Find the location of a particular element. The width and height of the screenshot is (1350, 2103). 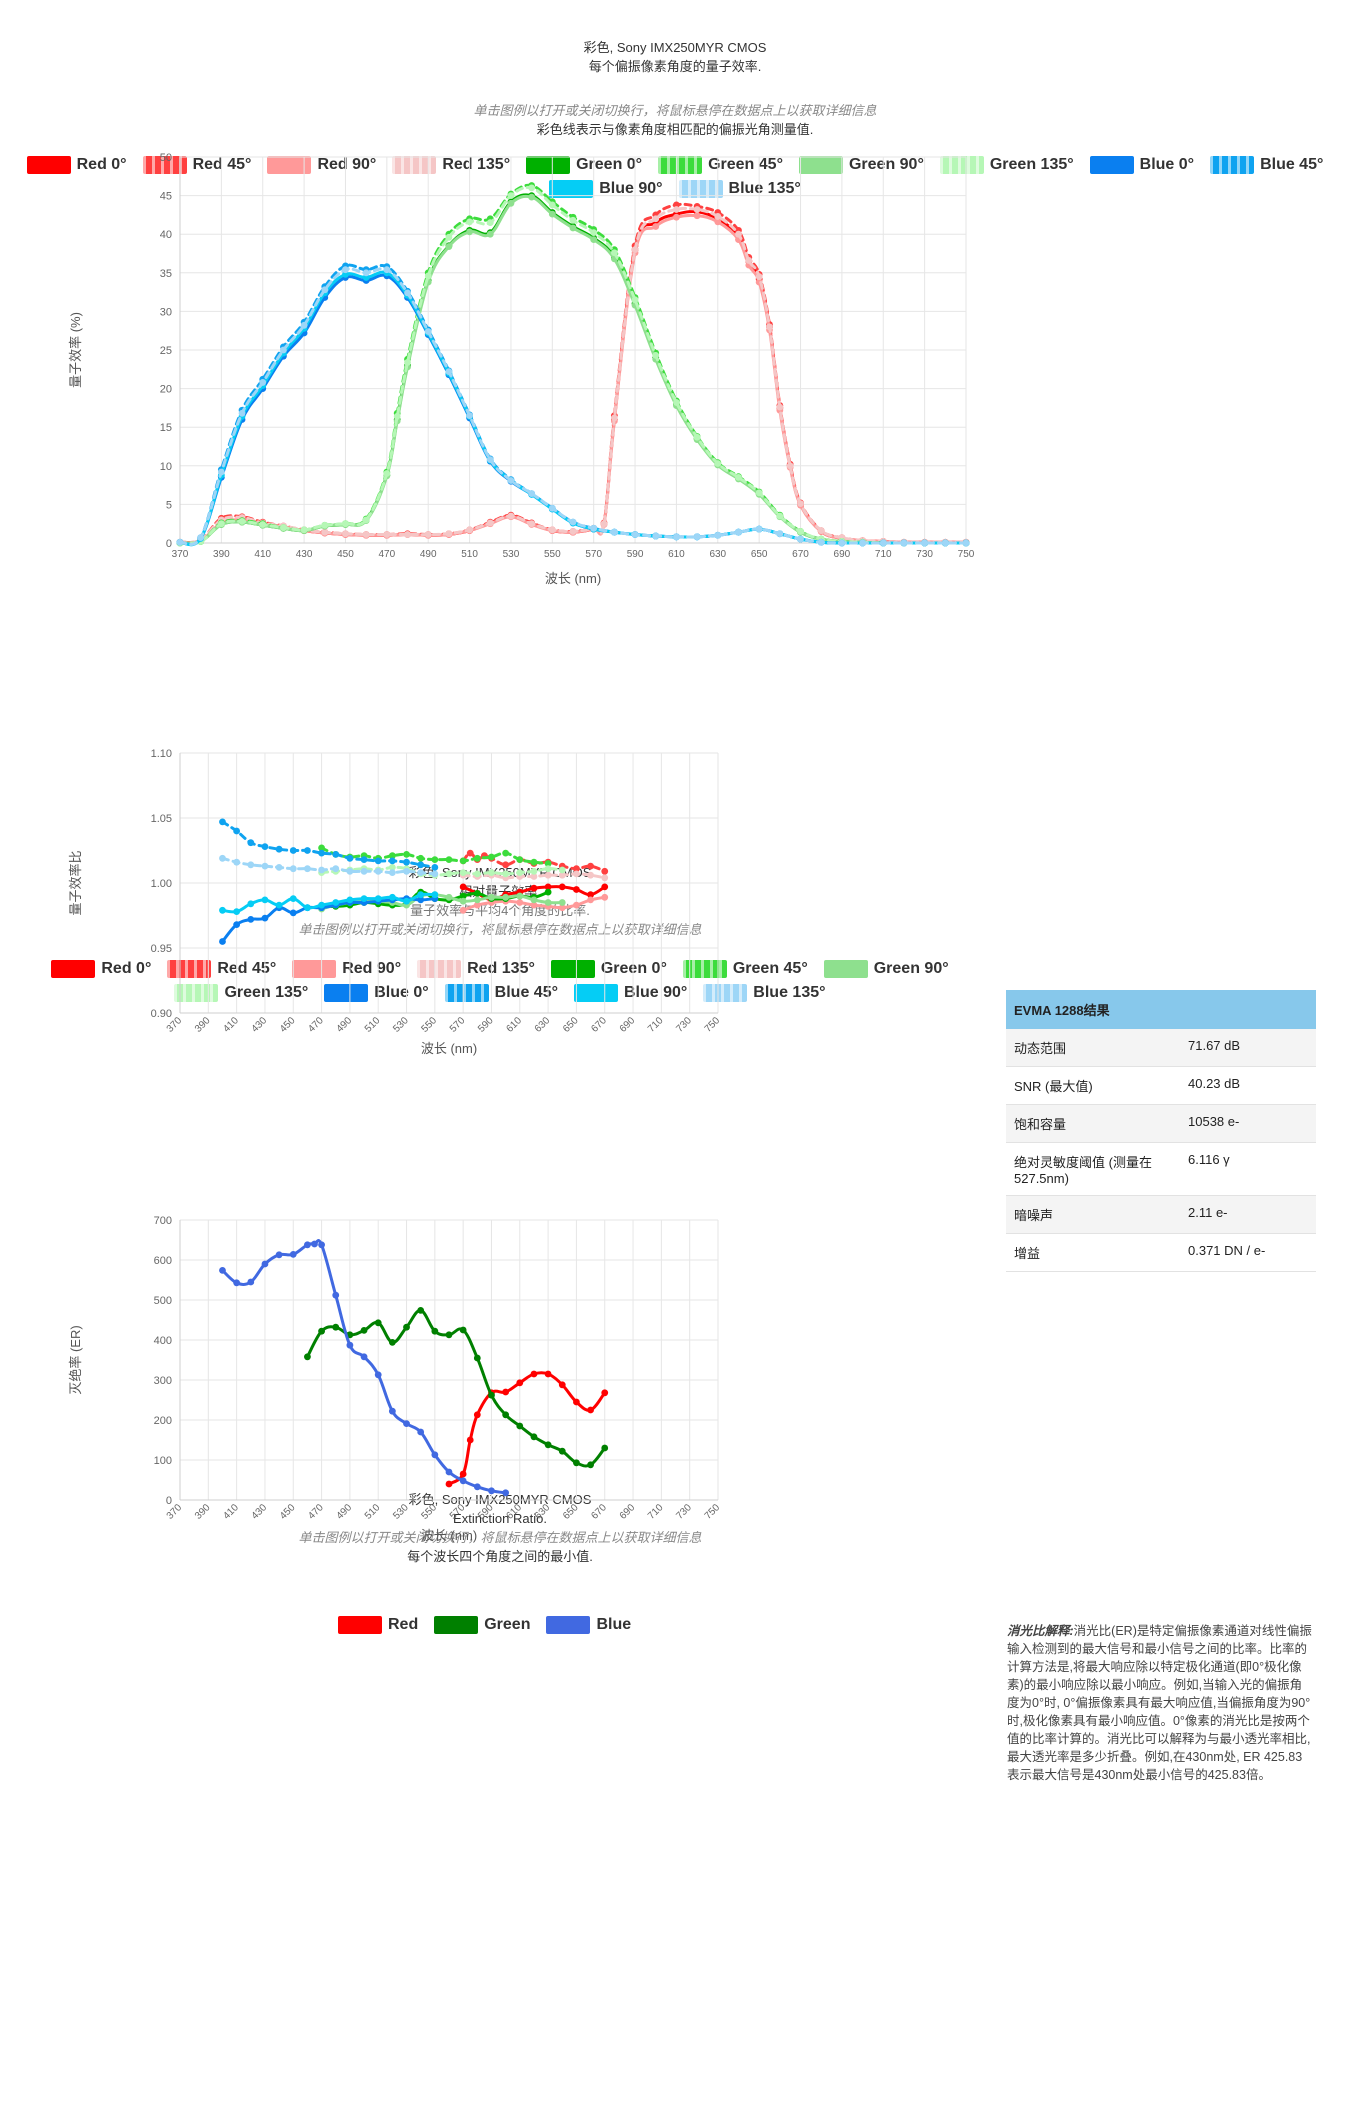

chart2-legend-item: Green 0° is located at coordinates (608, 969).